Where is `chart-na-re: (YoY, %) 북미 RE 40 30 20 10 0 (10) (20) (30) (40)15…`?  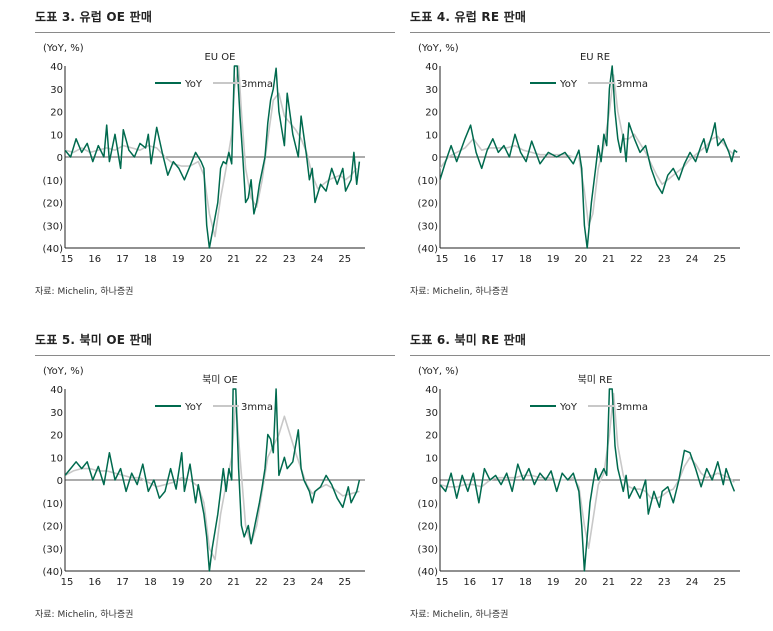
chart-na-re: (YoY, %) 북미 RE 40 30 20 10 0 (10) (20) (30) (40)15… is located at coordinates (578, 477).